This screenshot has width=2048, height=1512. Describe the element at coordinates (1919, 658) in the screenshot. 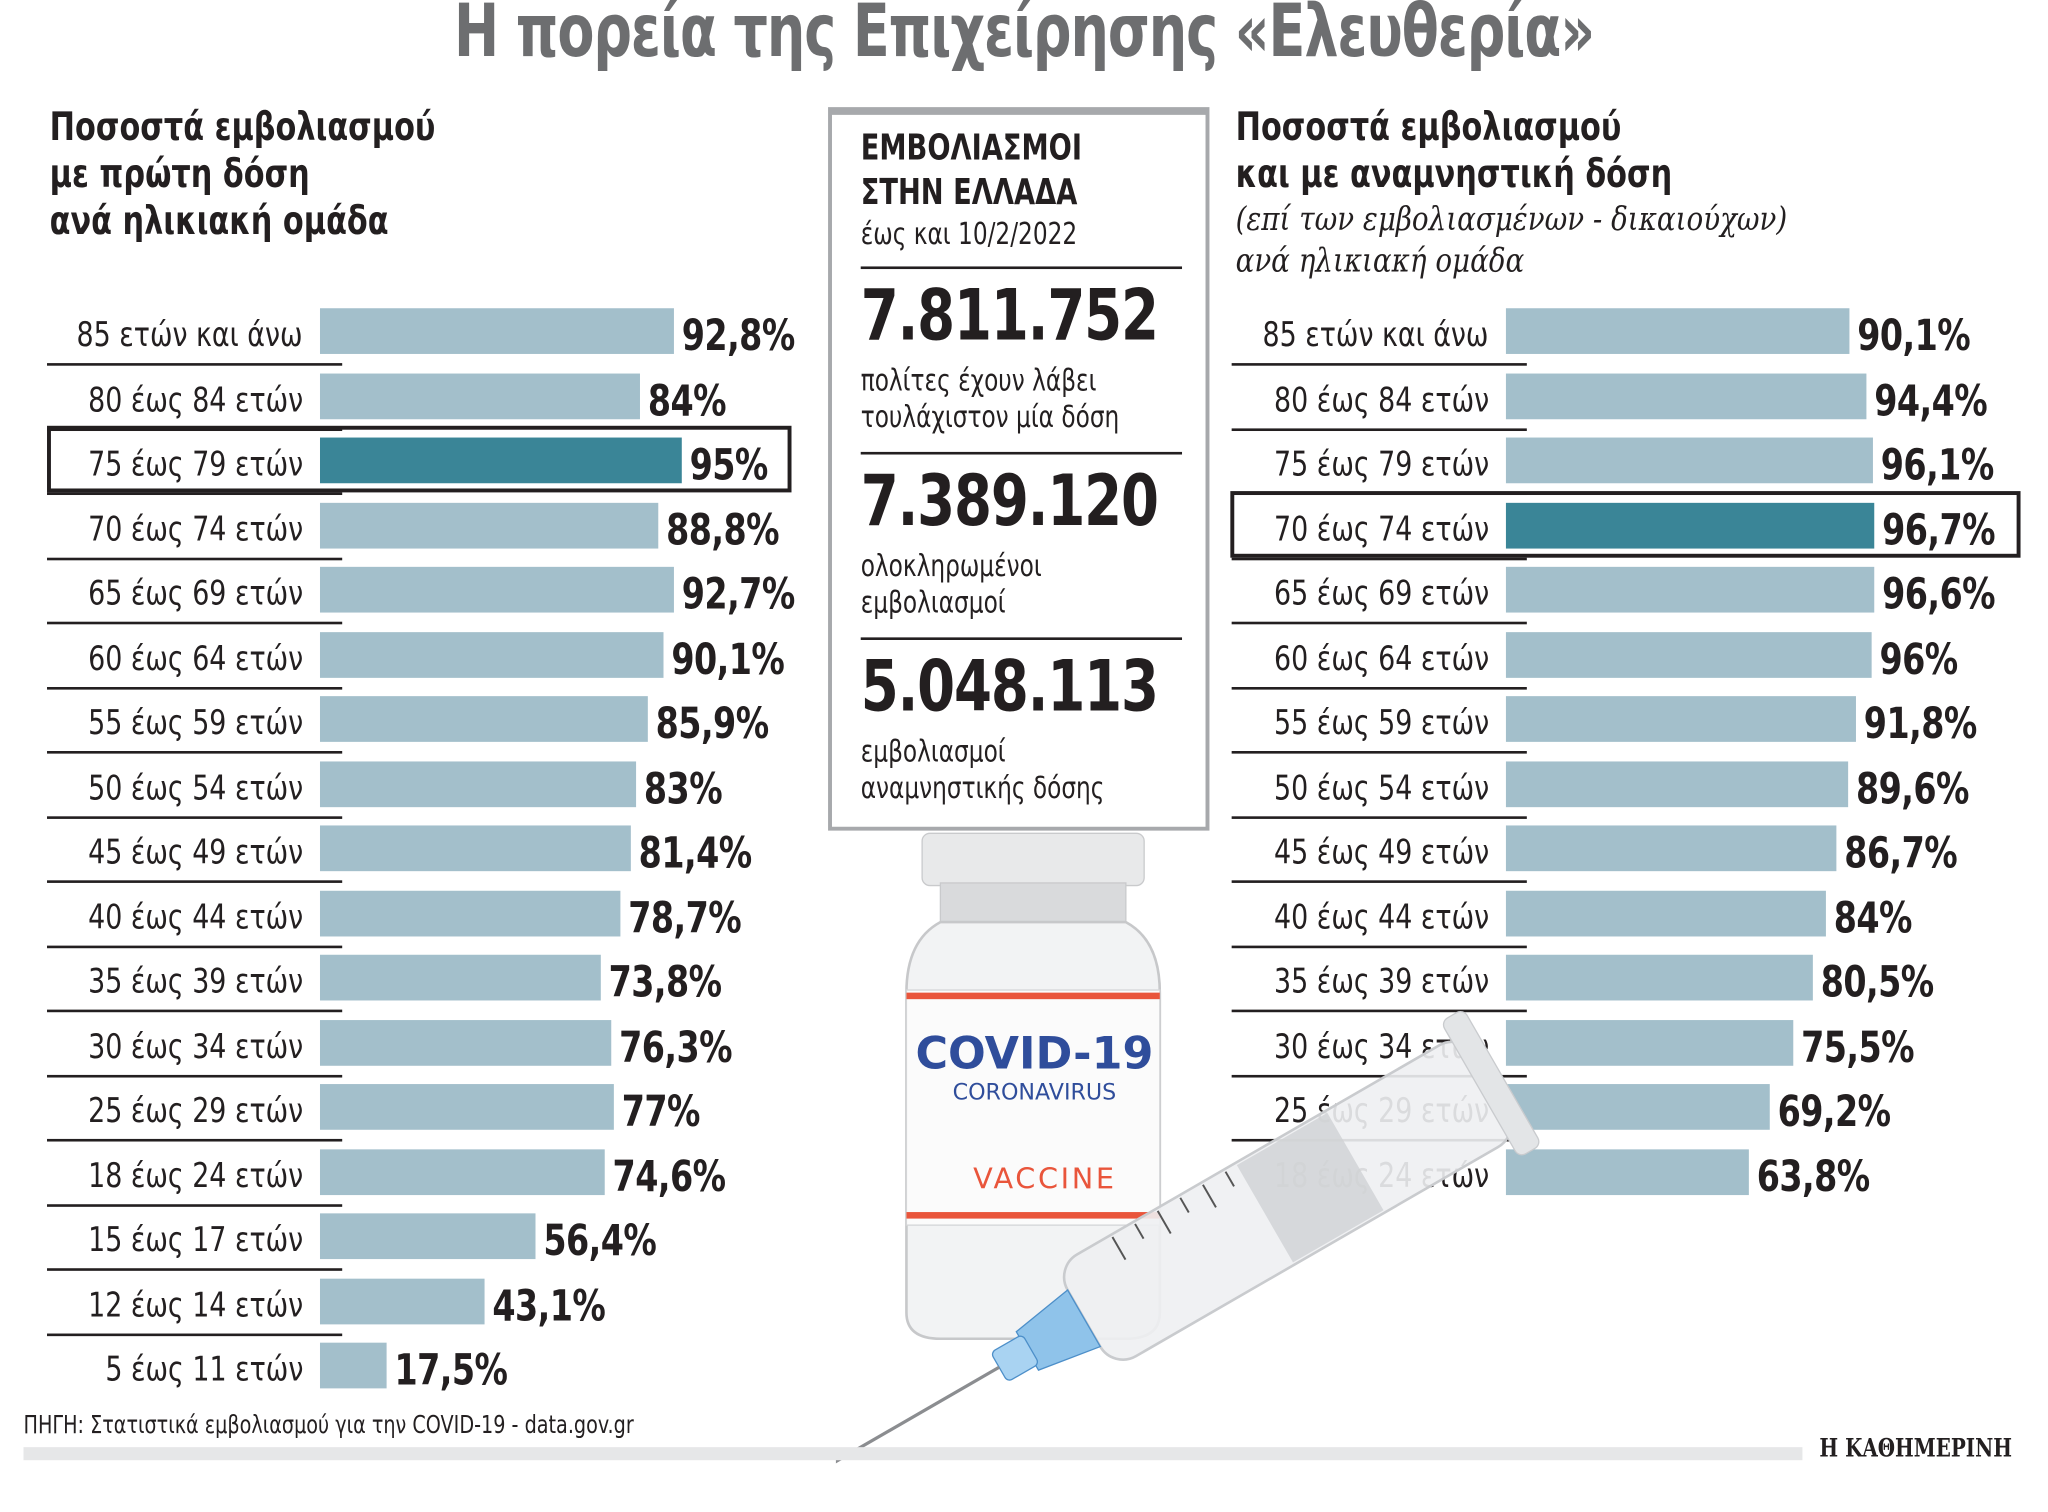

I see `value-label: 96%` at that location.